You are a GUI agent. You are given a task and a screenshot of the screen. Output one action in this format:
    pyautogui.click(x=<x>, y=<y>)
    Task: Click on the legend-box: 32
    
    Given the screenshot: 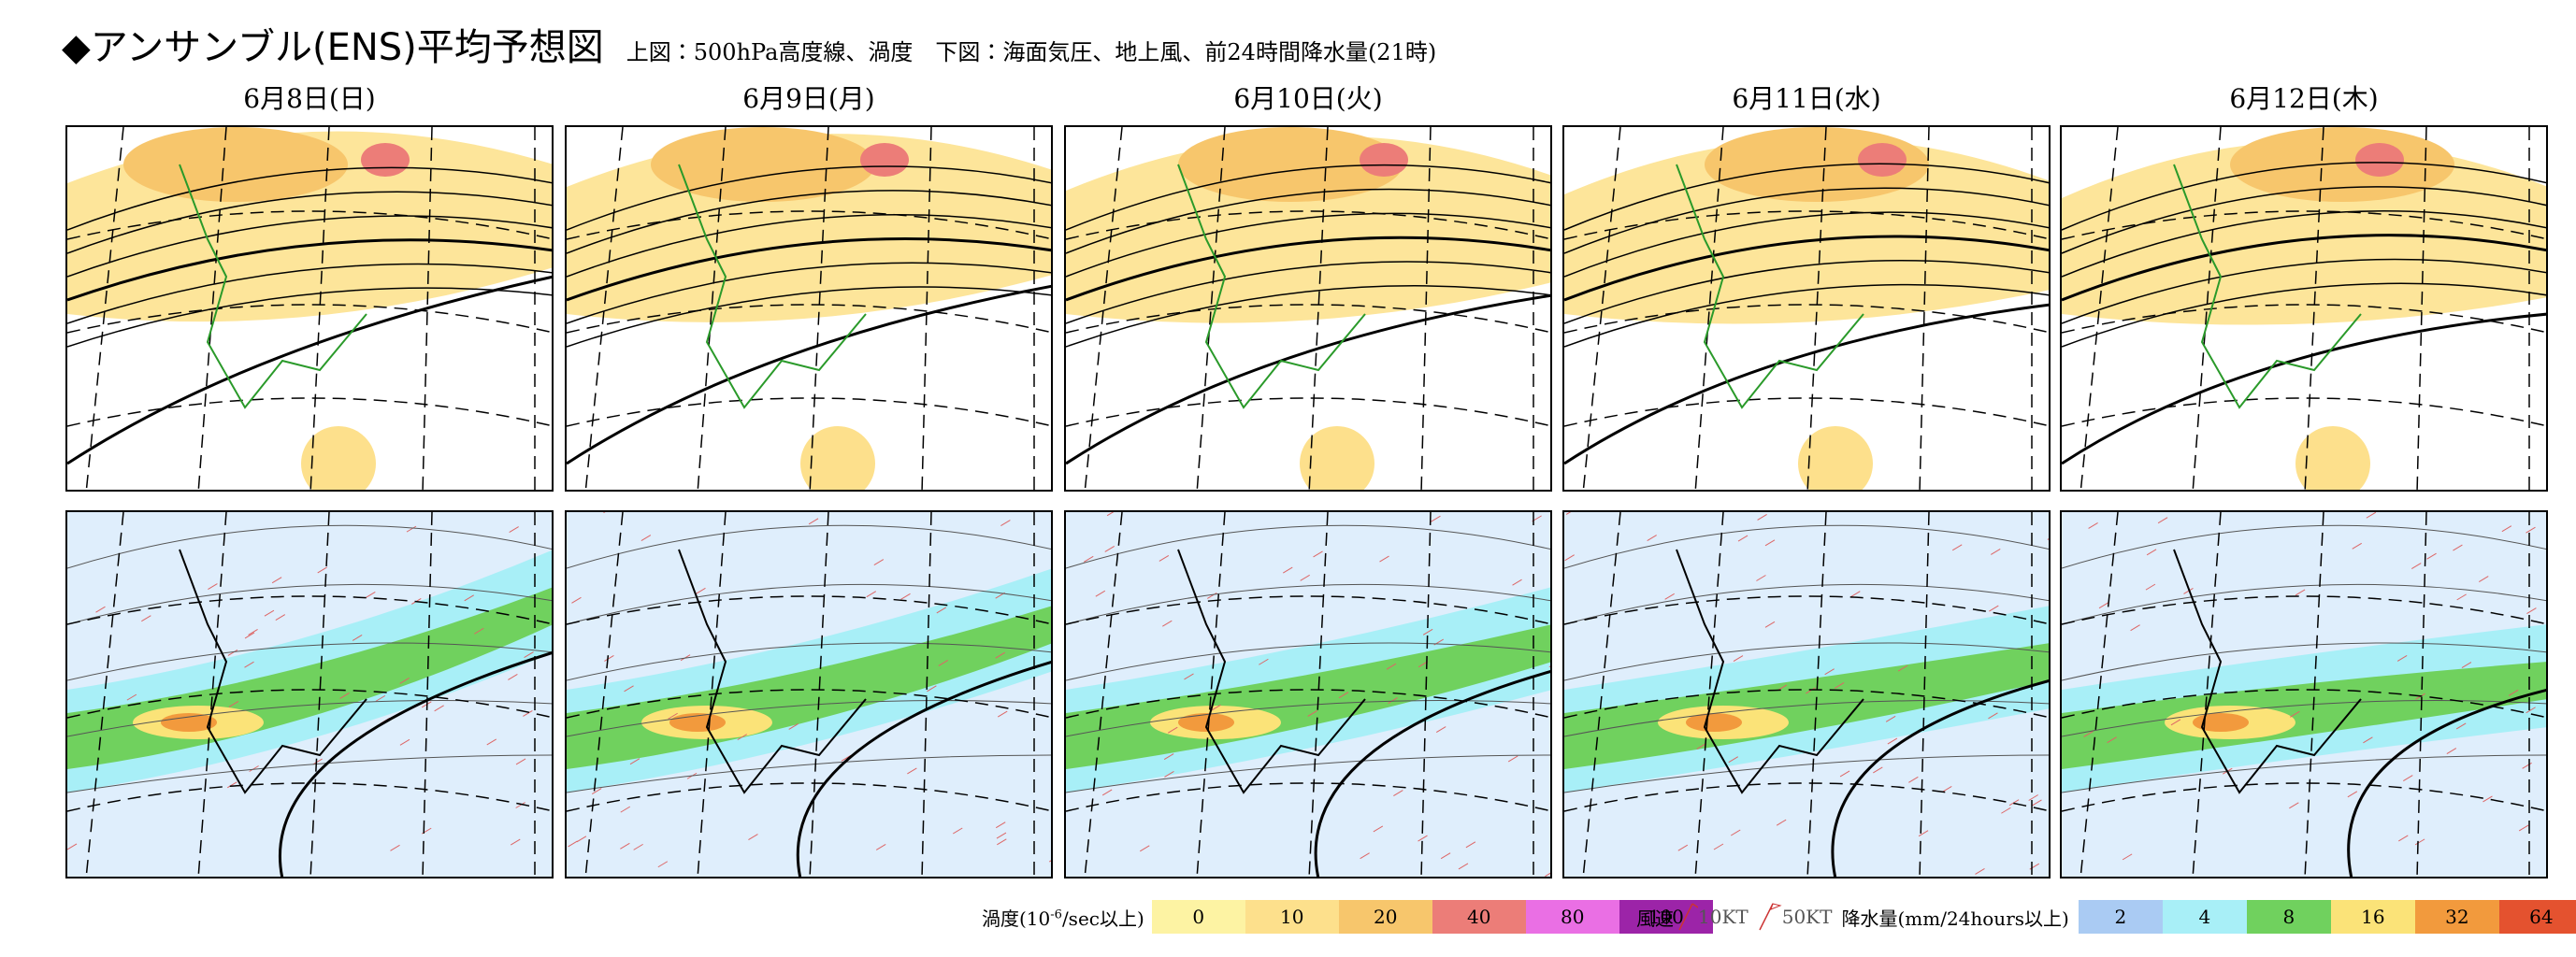 What is the action you would take?
    pyautogui.click(x=2457, y=917)
    